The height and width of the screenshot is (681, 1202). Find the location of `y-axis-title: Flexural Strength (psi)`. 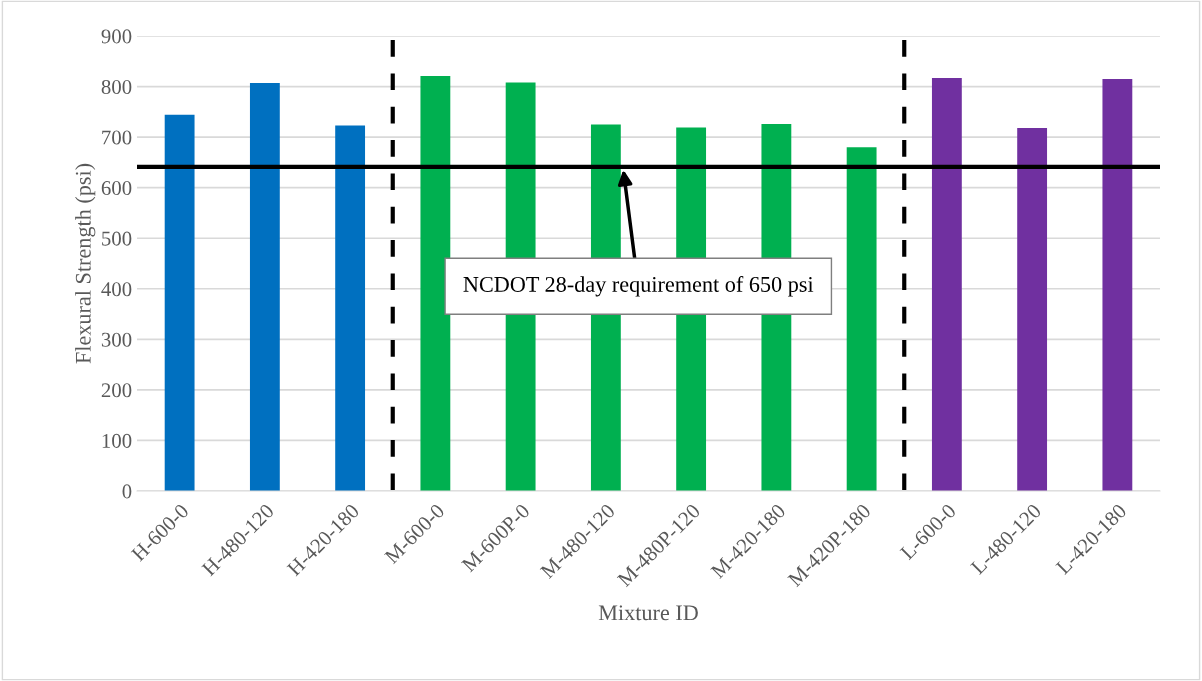

y-axis-title: Flexural Strength (psi) is located at coordinates (85, 263).